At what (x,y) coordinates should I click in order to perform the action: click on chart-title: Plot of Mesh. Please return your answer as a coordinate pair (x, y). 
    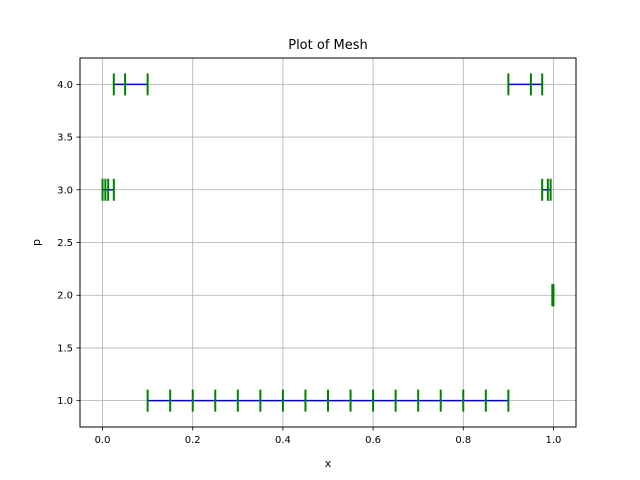
    Looking at the image, I should click on (328, 45).